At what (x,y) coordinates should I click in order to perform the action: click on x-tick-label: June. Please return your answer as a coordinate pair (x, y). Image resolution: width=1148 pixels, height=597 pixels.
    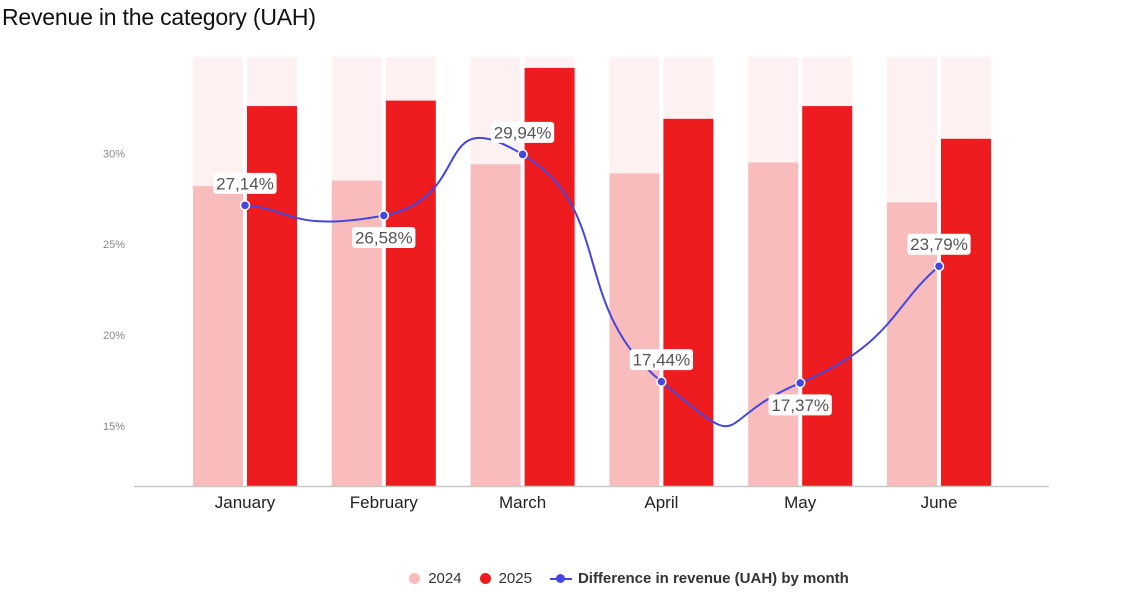
    Looking at the image, I should click on (939, 502).